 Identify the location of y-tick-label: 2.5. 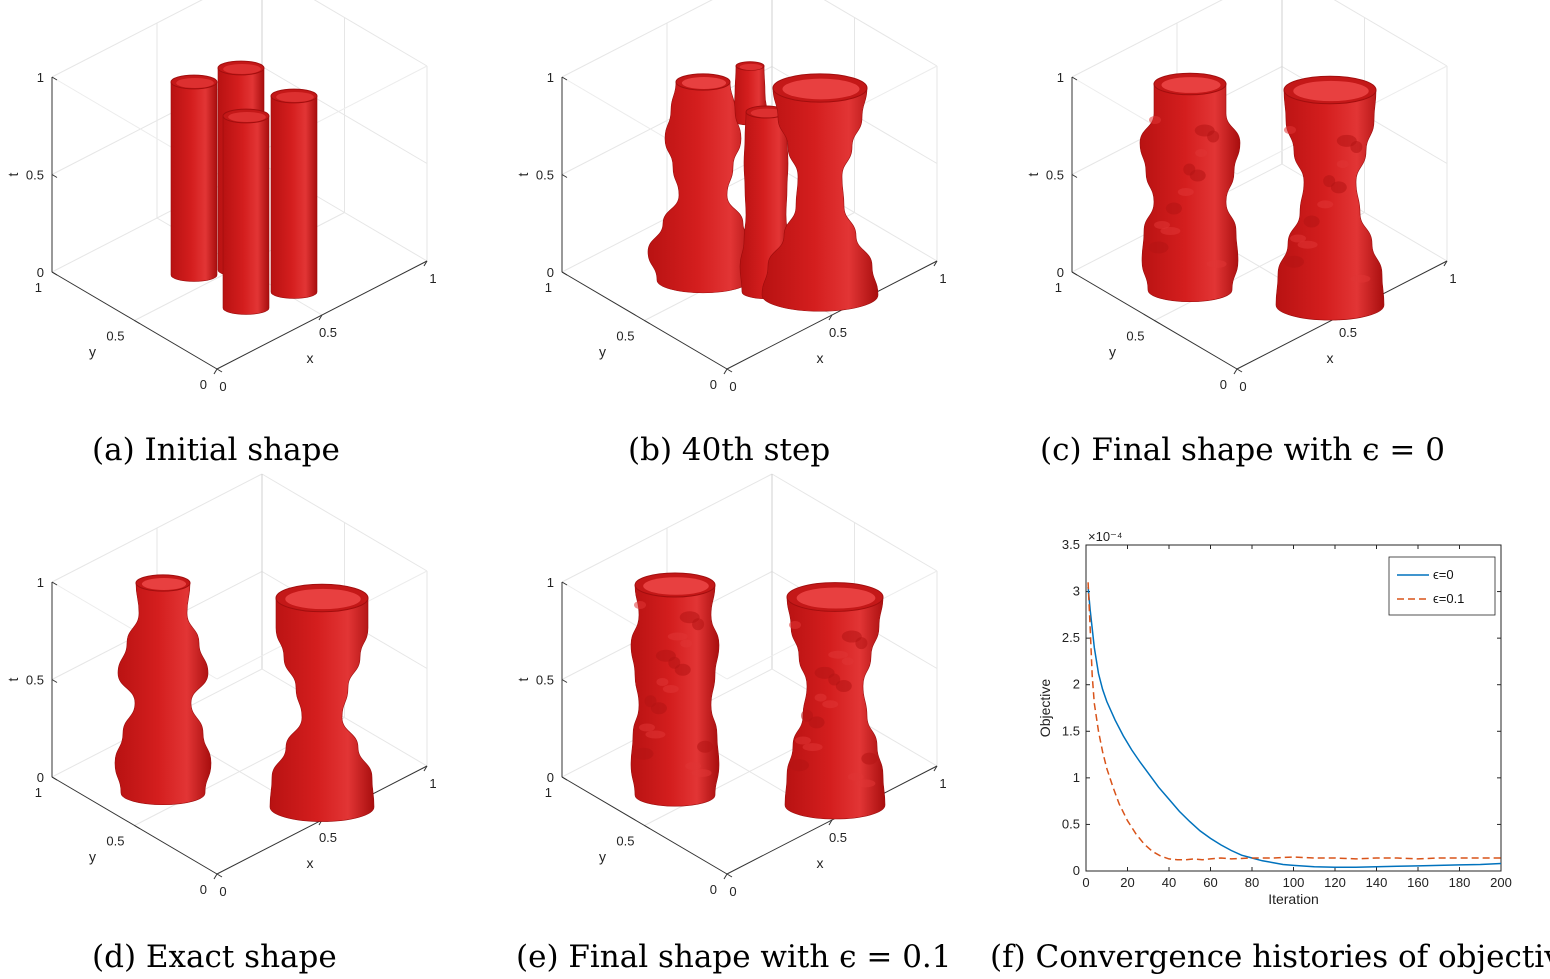
(1071, 637).